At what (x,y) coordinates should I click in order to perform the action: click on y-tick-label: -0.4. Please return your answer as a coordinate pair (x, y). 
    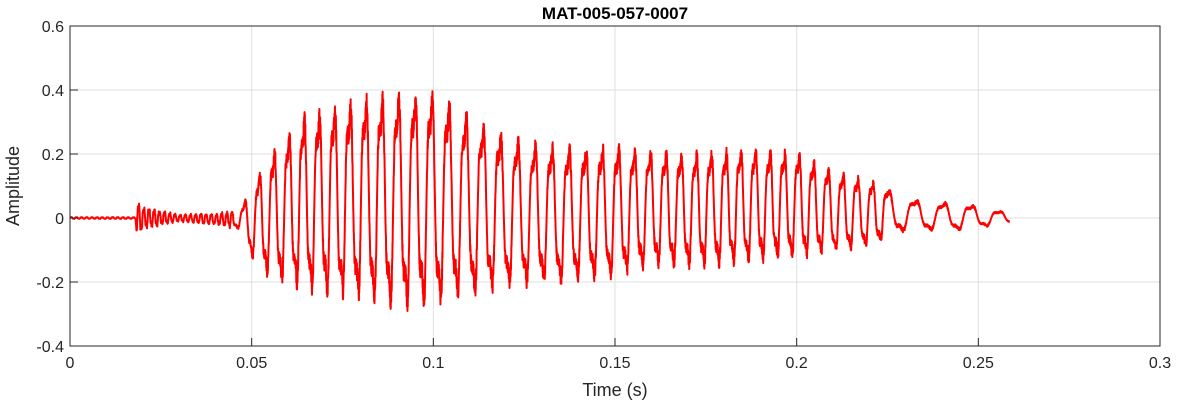
    Looking at the image, I should click on (50, 347).